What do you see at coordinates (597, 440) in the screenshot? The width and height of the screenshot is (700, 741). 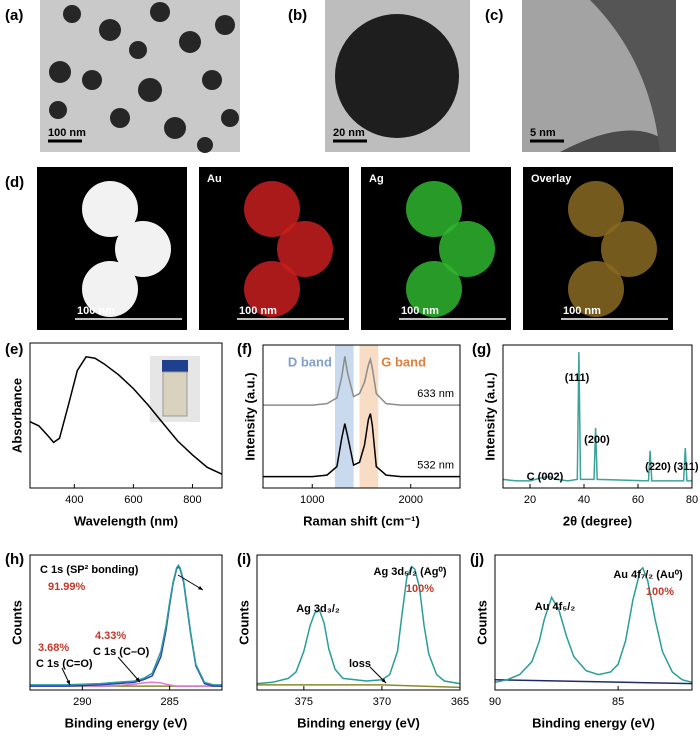 I see `annotation: (200)` at bounding box center [597, 440].